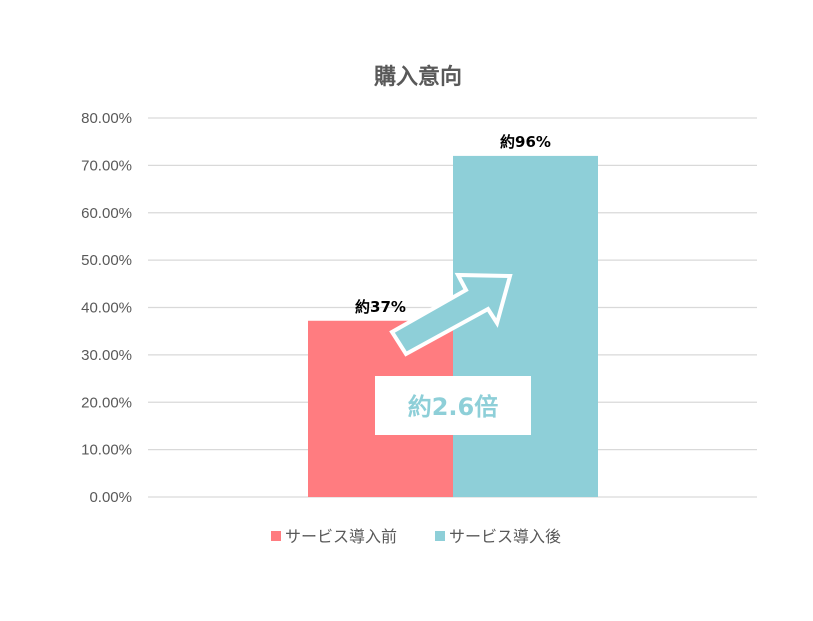 Image resolution: width=813 pixels, height=621 pixels. I want to click on y-tick-label: 30.00%, so click(106, 355).